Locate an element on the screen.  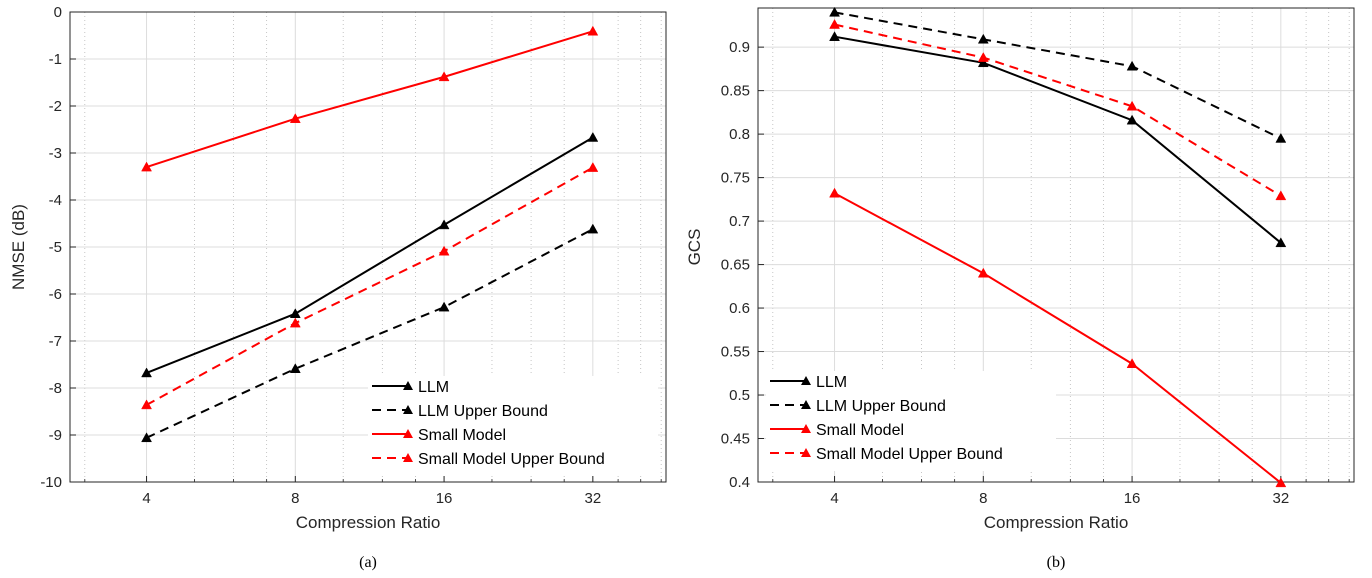
caption-b: (b) is located at coordinates (1056, 562).